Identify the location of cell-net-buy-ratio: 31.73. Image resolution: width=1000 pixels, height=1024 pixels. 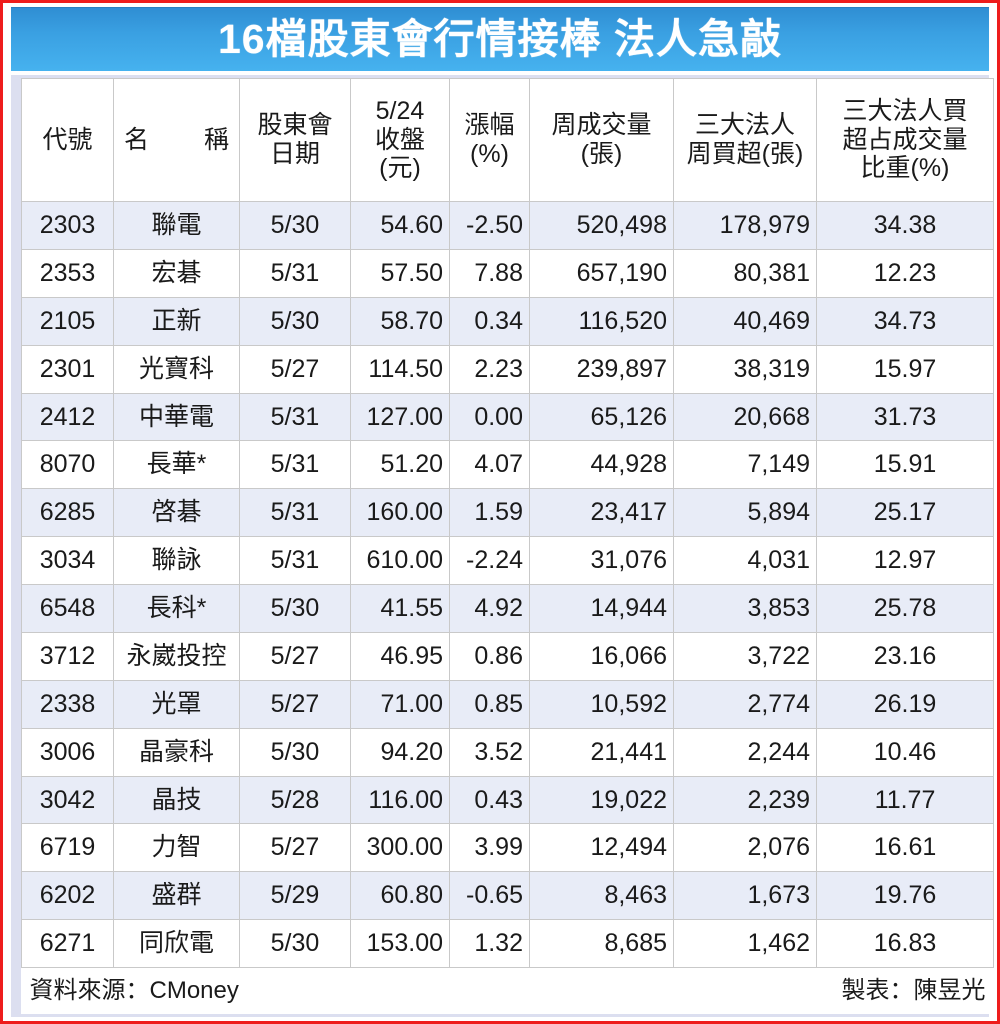
(905, 417).